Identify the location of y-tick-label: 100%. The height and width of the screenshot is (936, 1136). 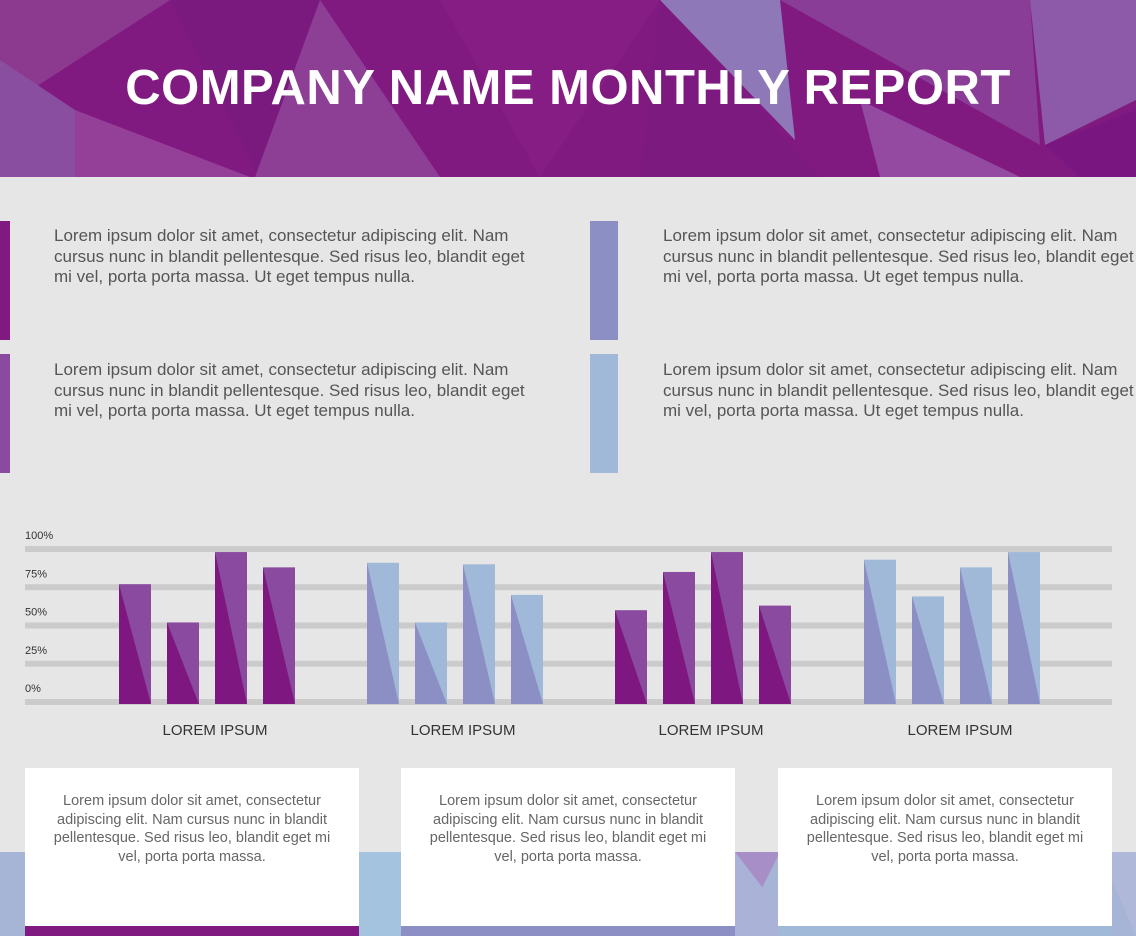
(39, 536).